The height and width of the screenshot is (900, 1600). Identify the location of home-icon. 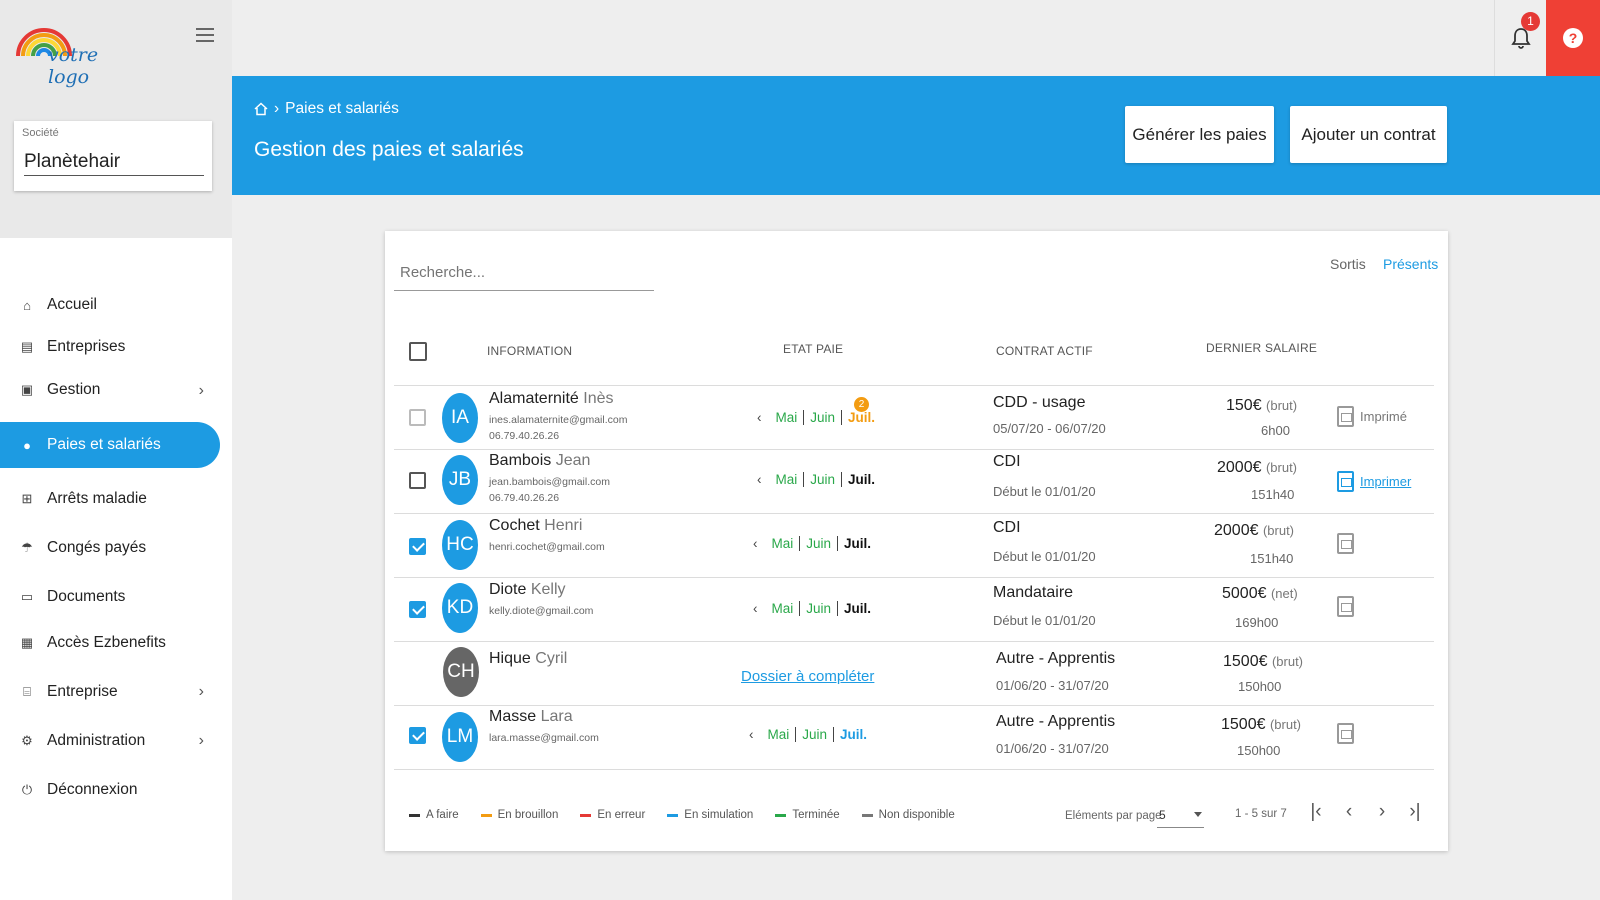
(261, 109).